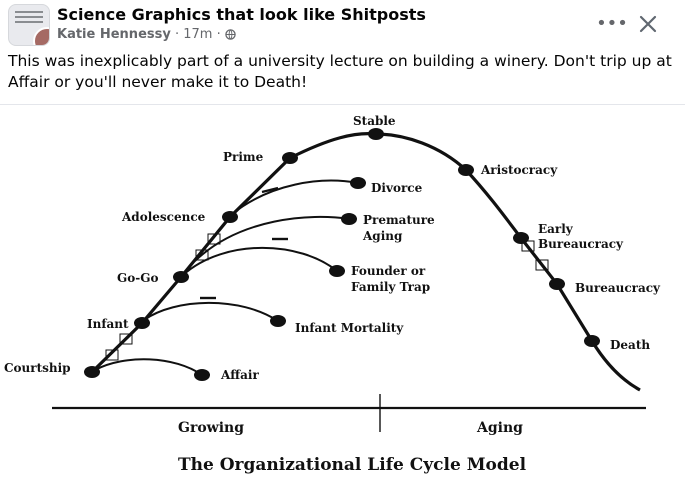 The image size is (685, 488). What do you see at coordinates (349, 328) in the screenshot?
I see `label-infant-mortality: Infant Mortality` at bounding box center [349, 328].